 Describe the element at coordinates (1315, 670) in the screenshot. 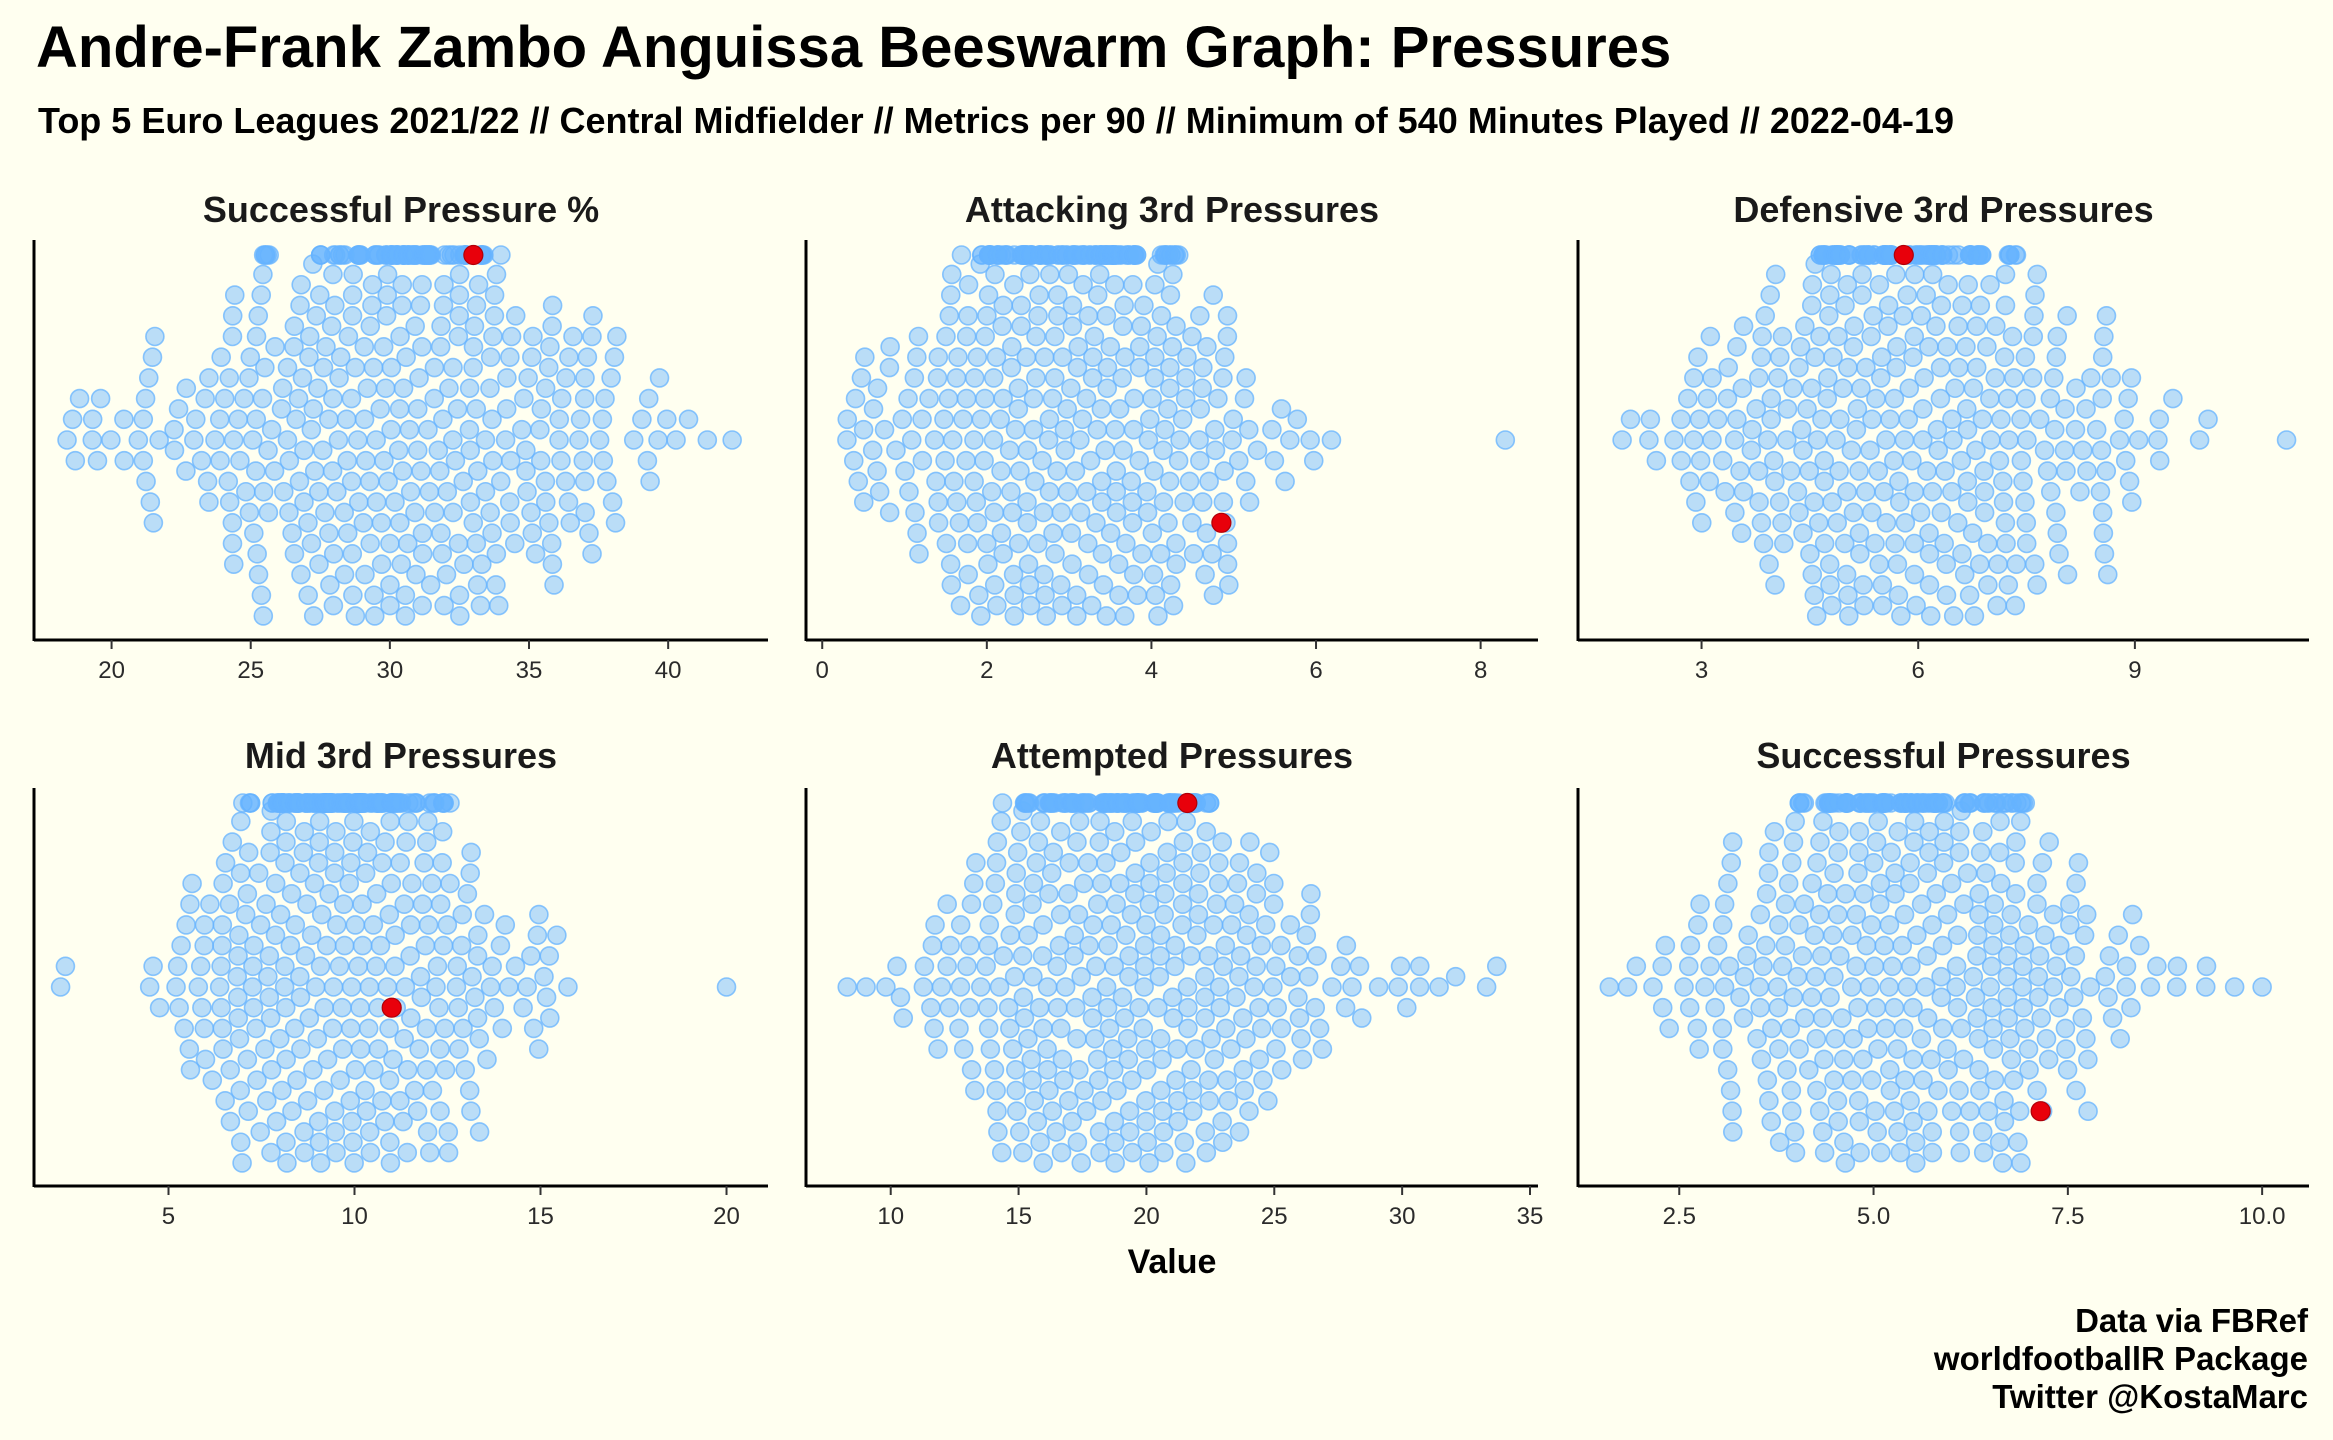

I see `x-tick-label: 6` at that location.